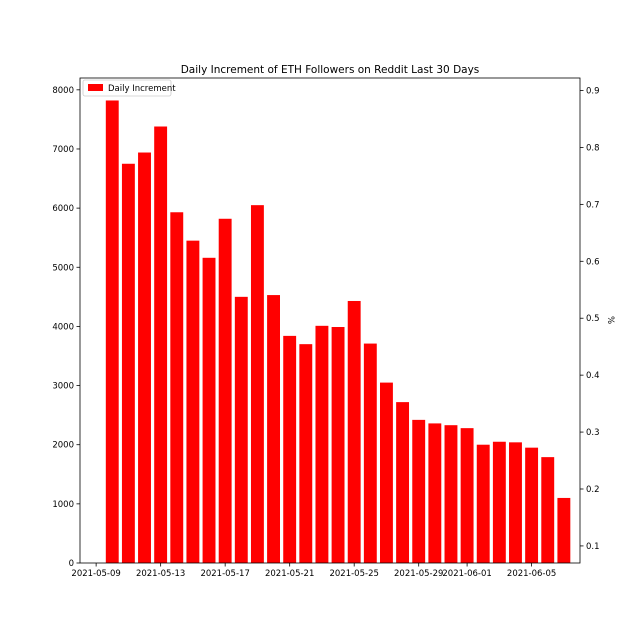 The width and height of the screenshot is (643, 643). I want to click on y-tick-label: 7000, so click(63, 150).